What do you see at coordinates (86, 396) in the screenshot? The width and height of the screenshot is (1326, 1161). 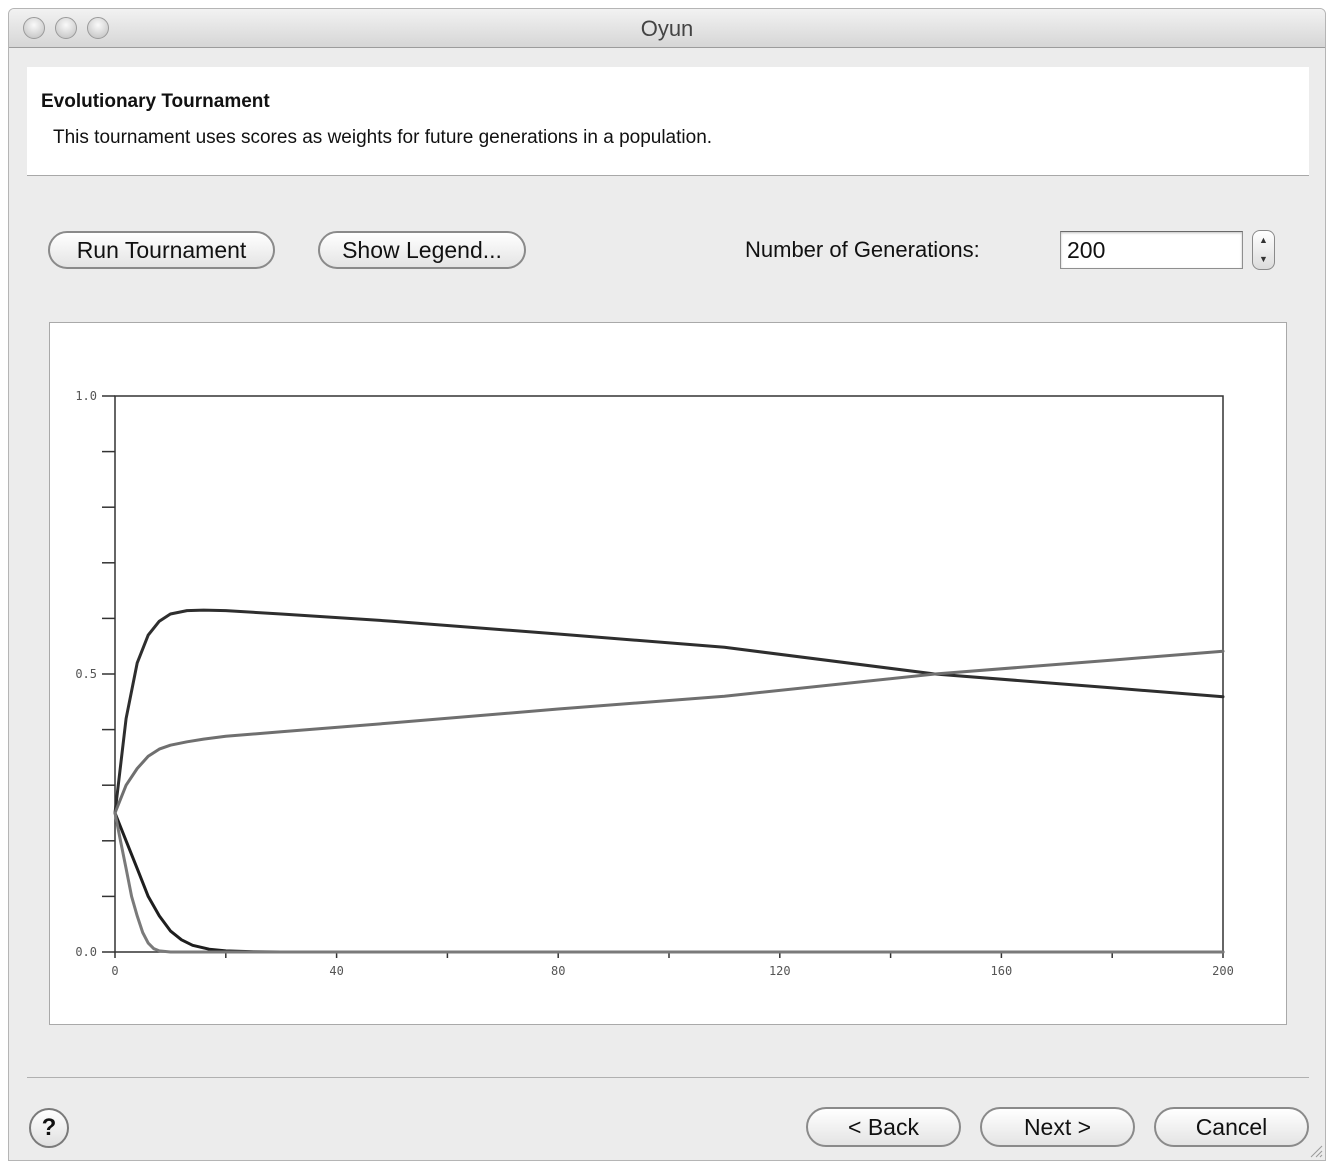 I see `y-tick-label: 1.0` at bounding box center [86, 396].